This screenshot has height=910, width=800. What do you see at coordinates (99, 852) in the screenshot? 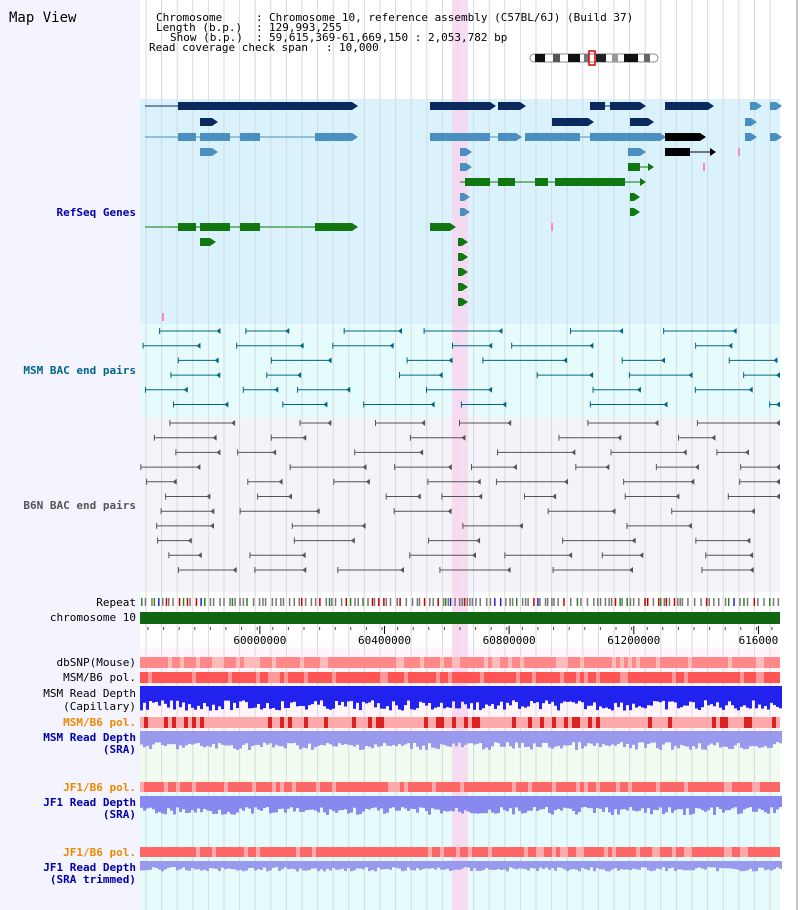
I see `label-jf1-b6-pol-2: JF1/B6 pol.` at bounding box center [99, 852].